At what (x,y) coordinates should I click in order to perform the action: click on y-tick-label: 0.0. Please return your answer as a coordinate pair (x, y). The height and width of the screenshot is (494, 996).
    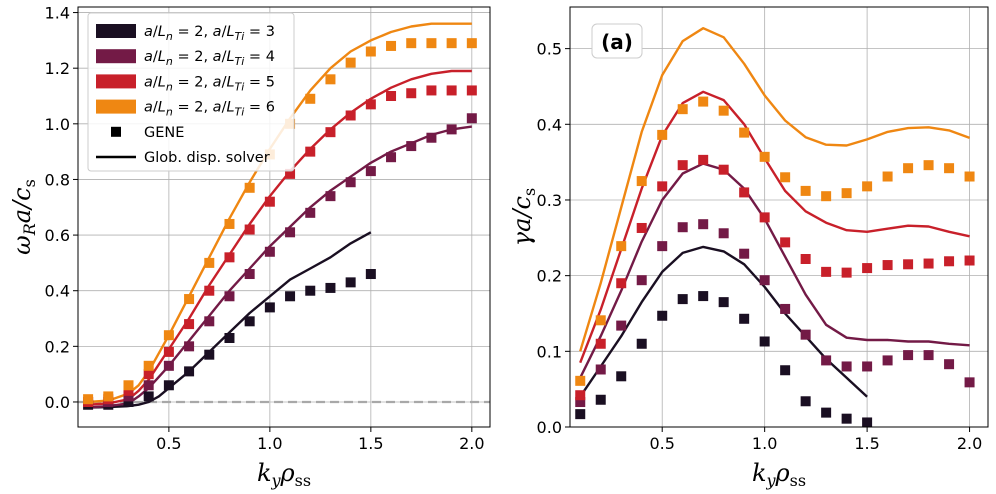
    Looking at the image, I should click on (57, 402).